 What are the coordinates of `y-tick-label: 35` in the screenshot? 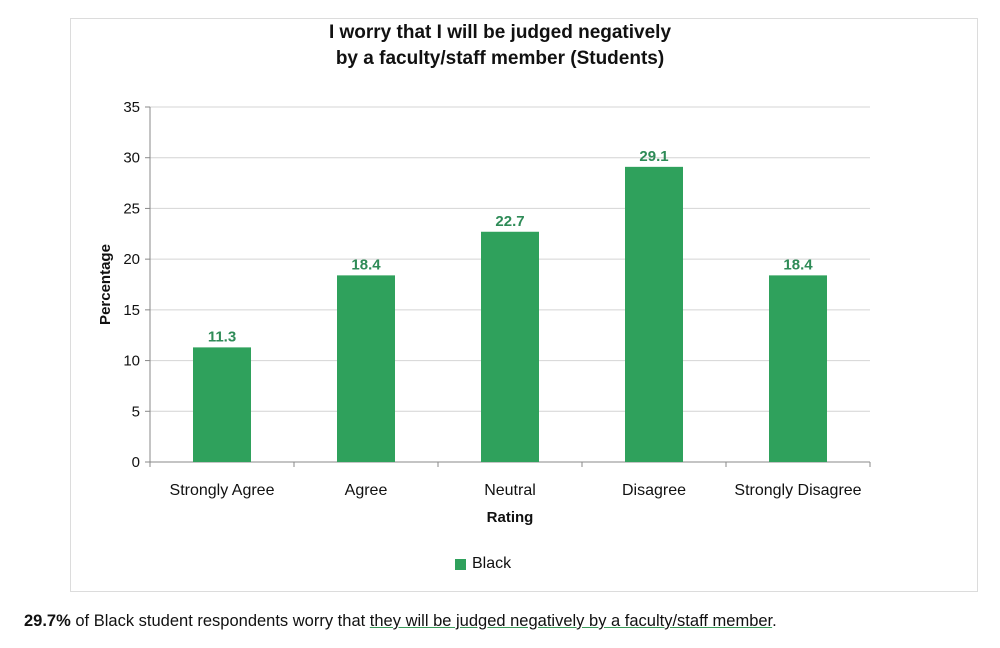 It's located at (131, 107).